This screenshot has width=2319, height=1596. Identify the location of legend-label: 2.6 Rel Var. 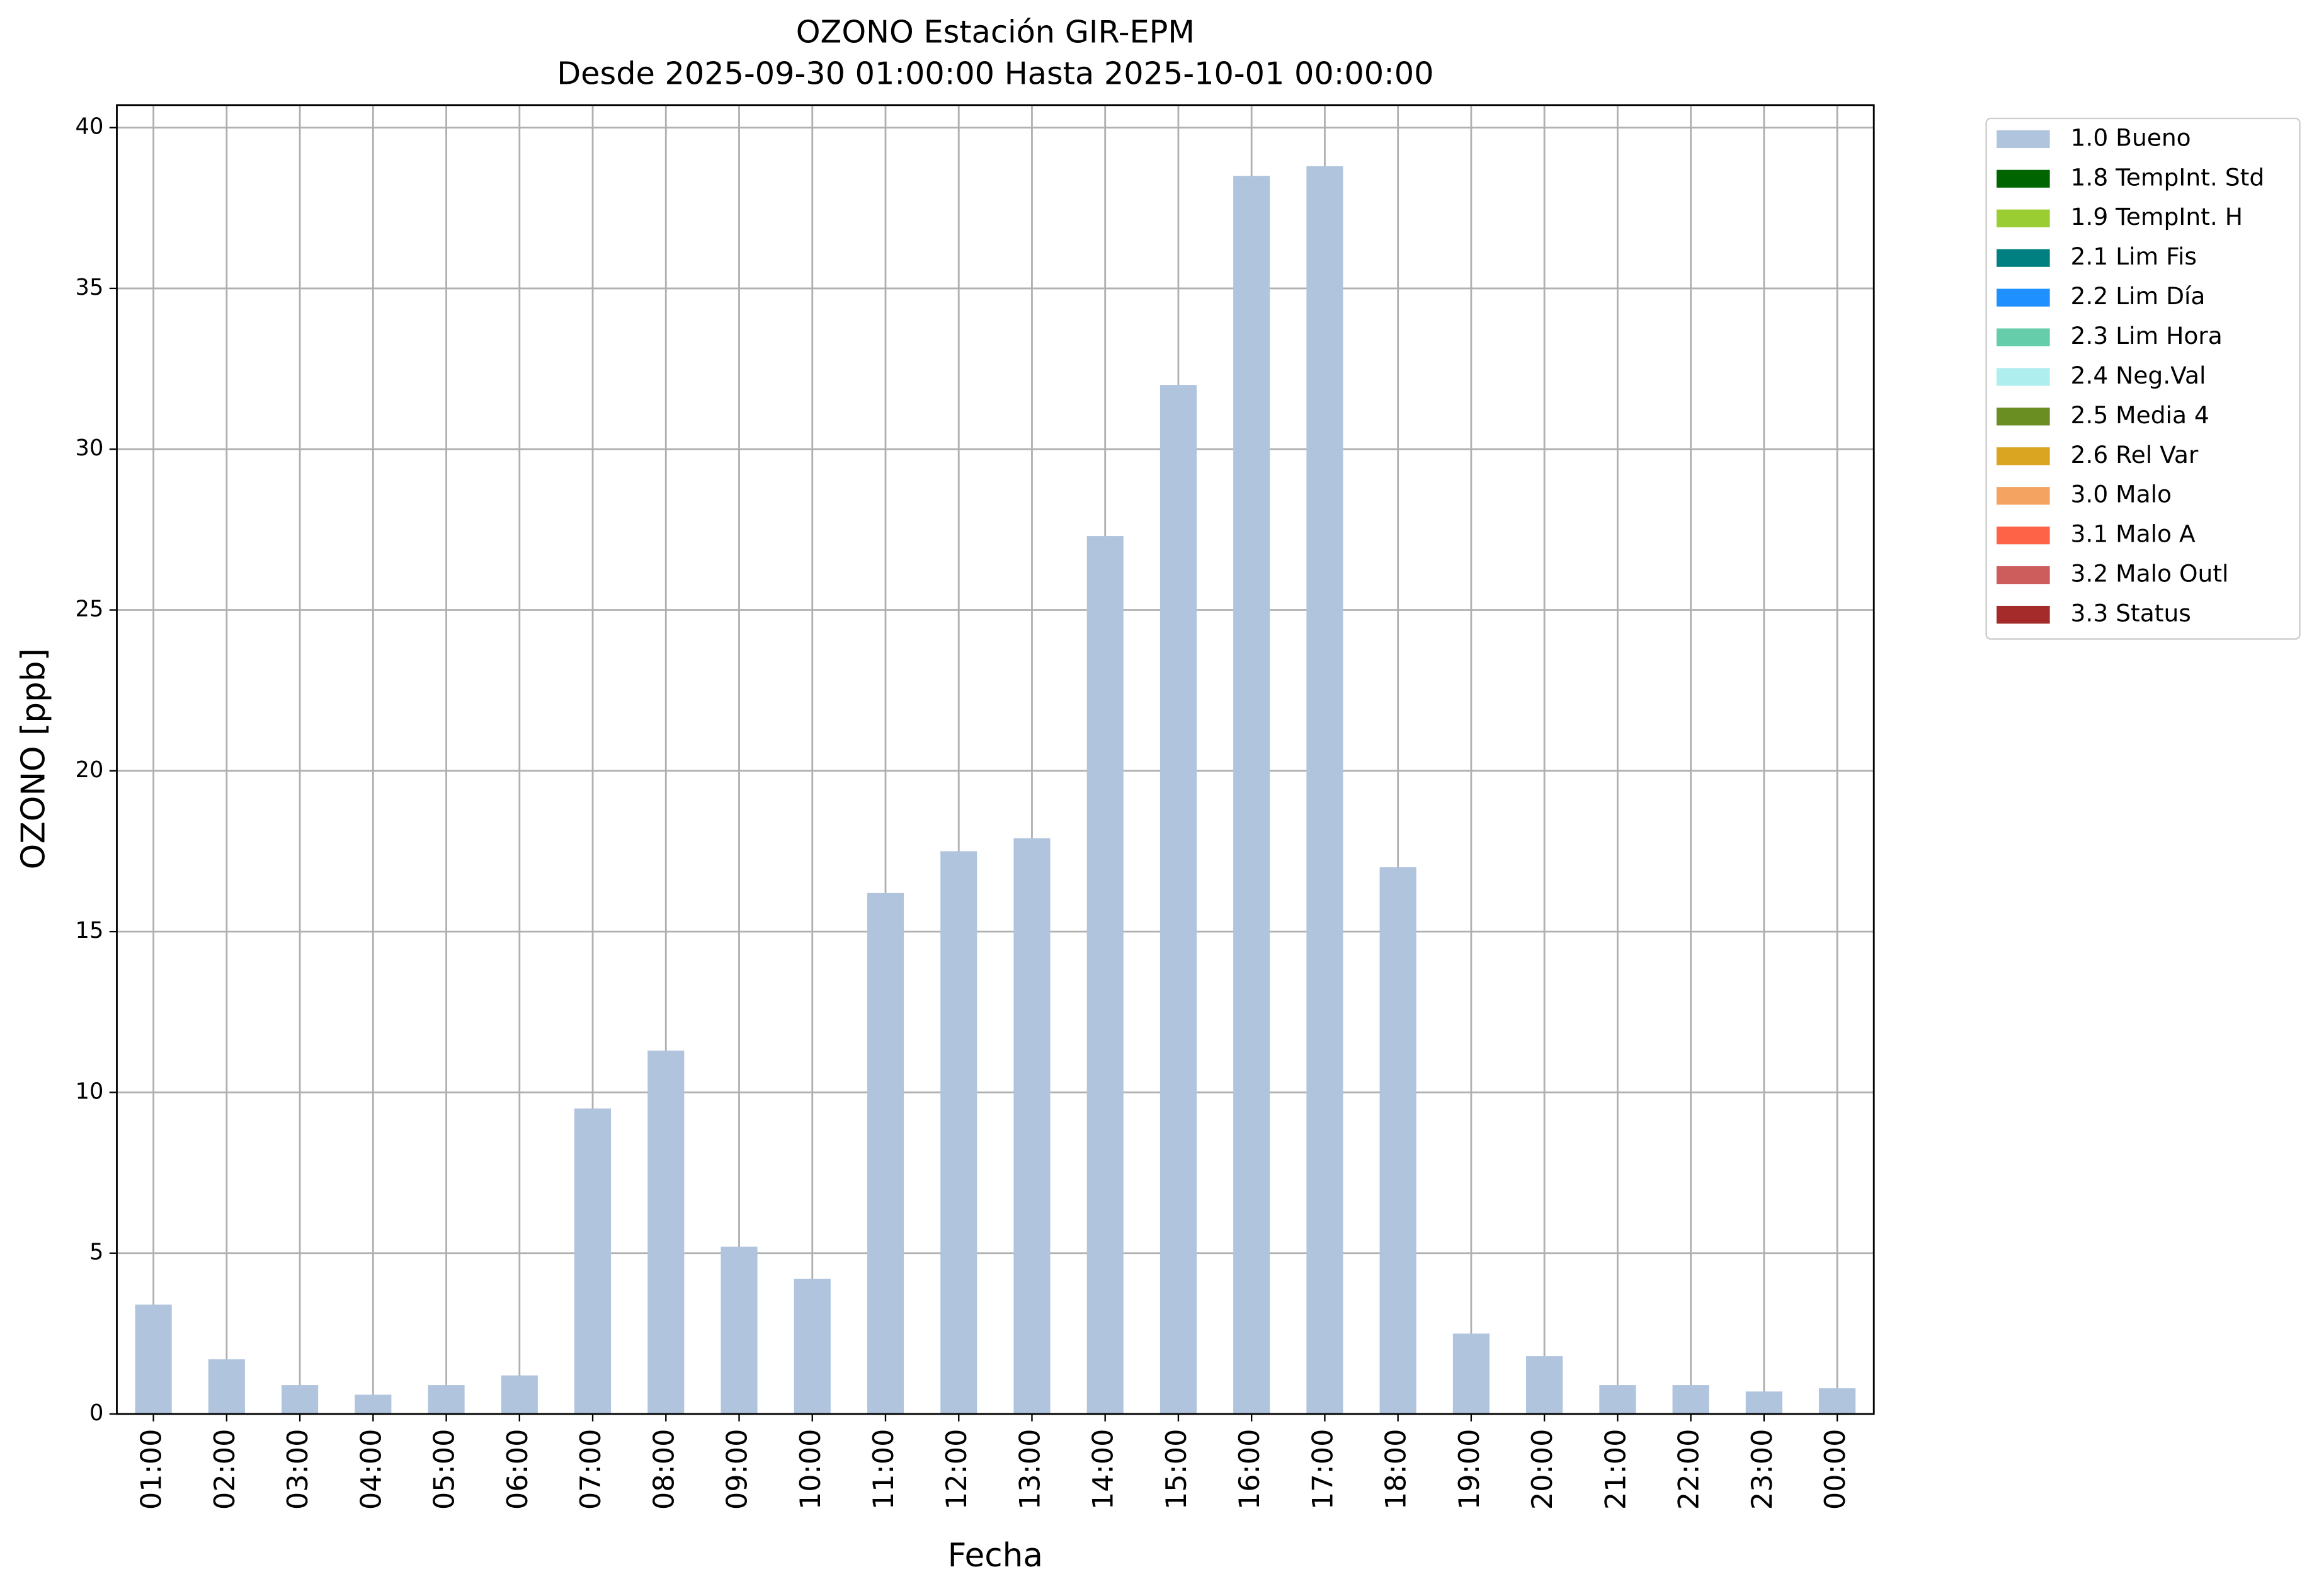
(2135, 455).